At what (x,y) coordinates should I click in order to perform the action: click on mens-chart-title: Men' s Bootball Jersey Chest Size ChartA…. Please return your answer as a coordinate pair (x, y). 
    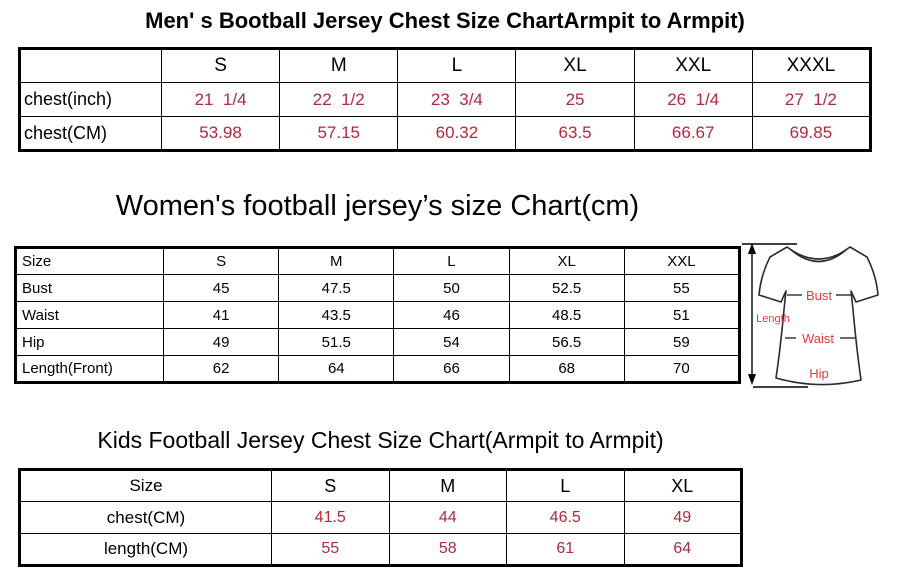
    Looking at the image, I should click on (445, 20).